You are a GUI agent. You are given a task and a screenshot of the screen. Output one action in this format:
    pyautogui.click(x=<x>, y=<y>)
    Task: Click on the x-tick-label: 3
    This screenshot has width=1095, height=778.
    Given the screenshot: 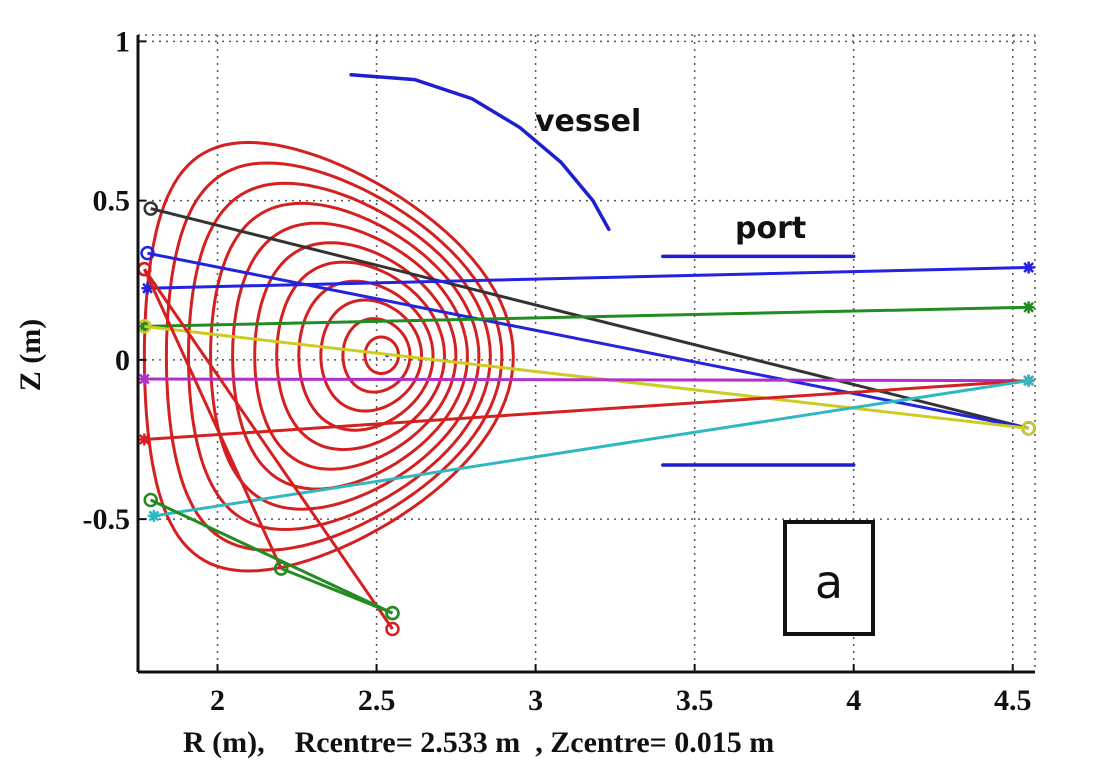 What is the action you would take?
    pyautogui.click(x=535, y=700)
    